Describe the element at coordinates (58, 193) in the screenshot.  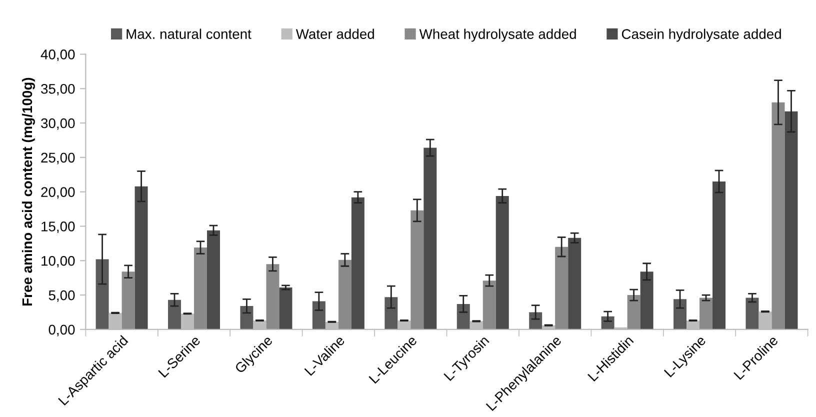
I see `y-tick-label: 20,00` at that location.